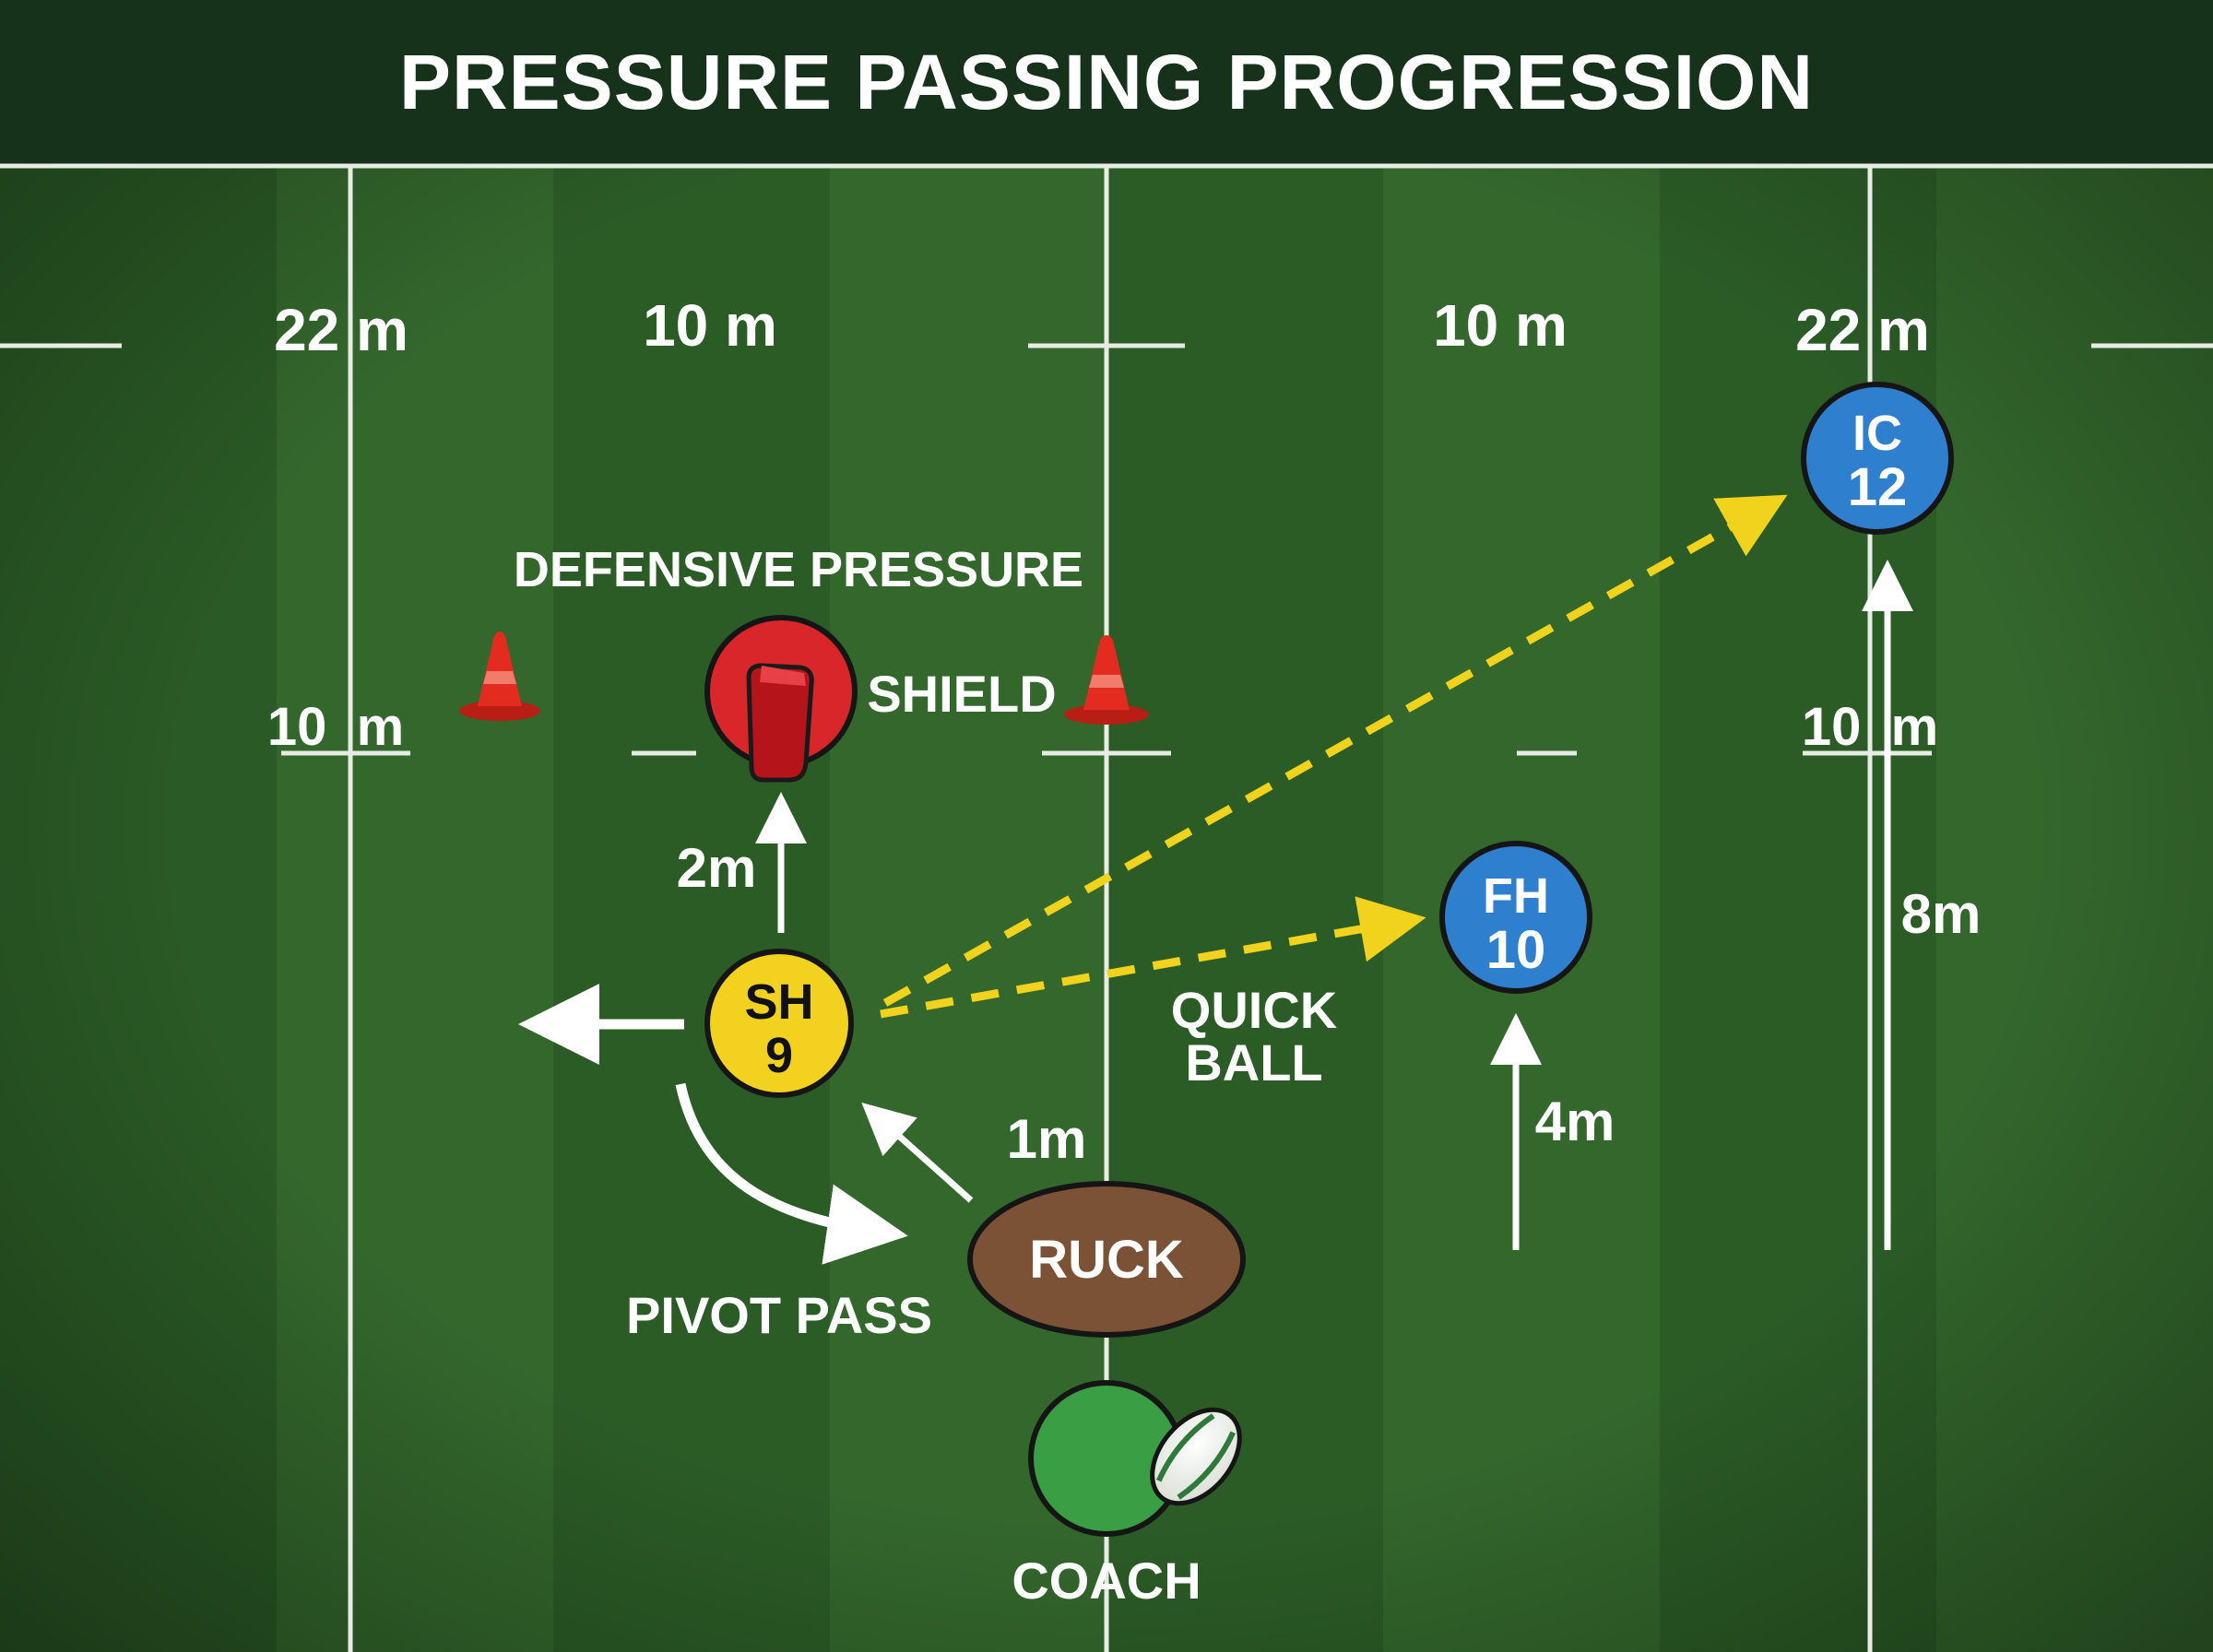 The height and width of the screenshot is (1652, 2213). What do you see at coordinates (1575, 1121) in the screenshot?
I see `distance-4m-label: 4m` at bounding box center [1575, 1121].